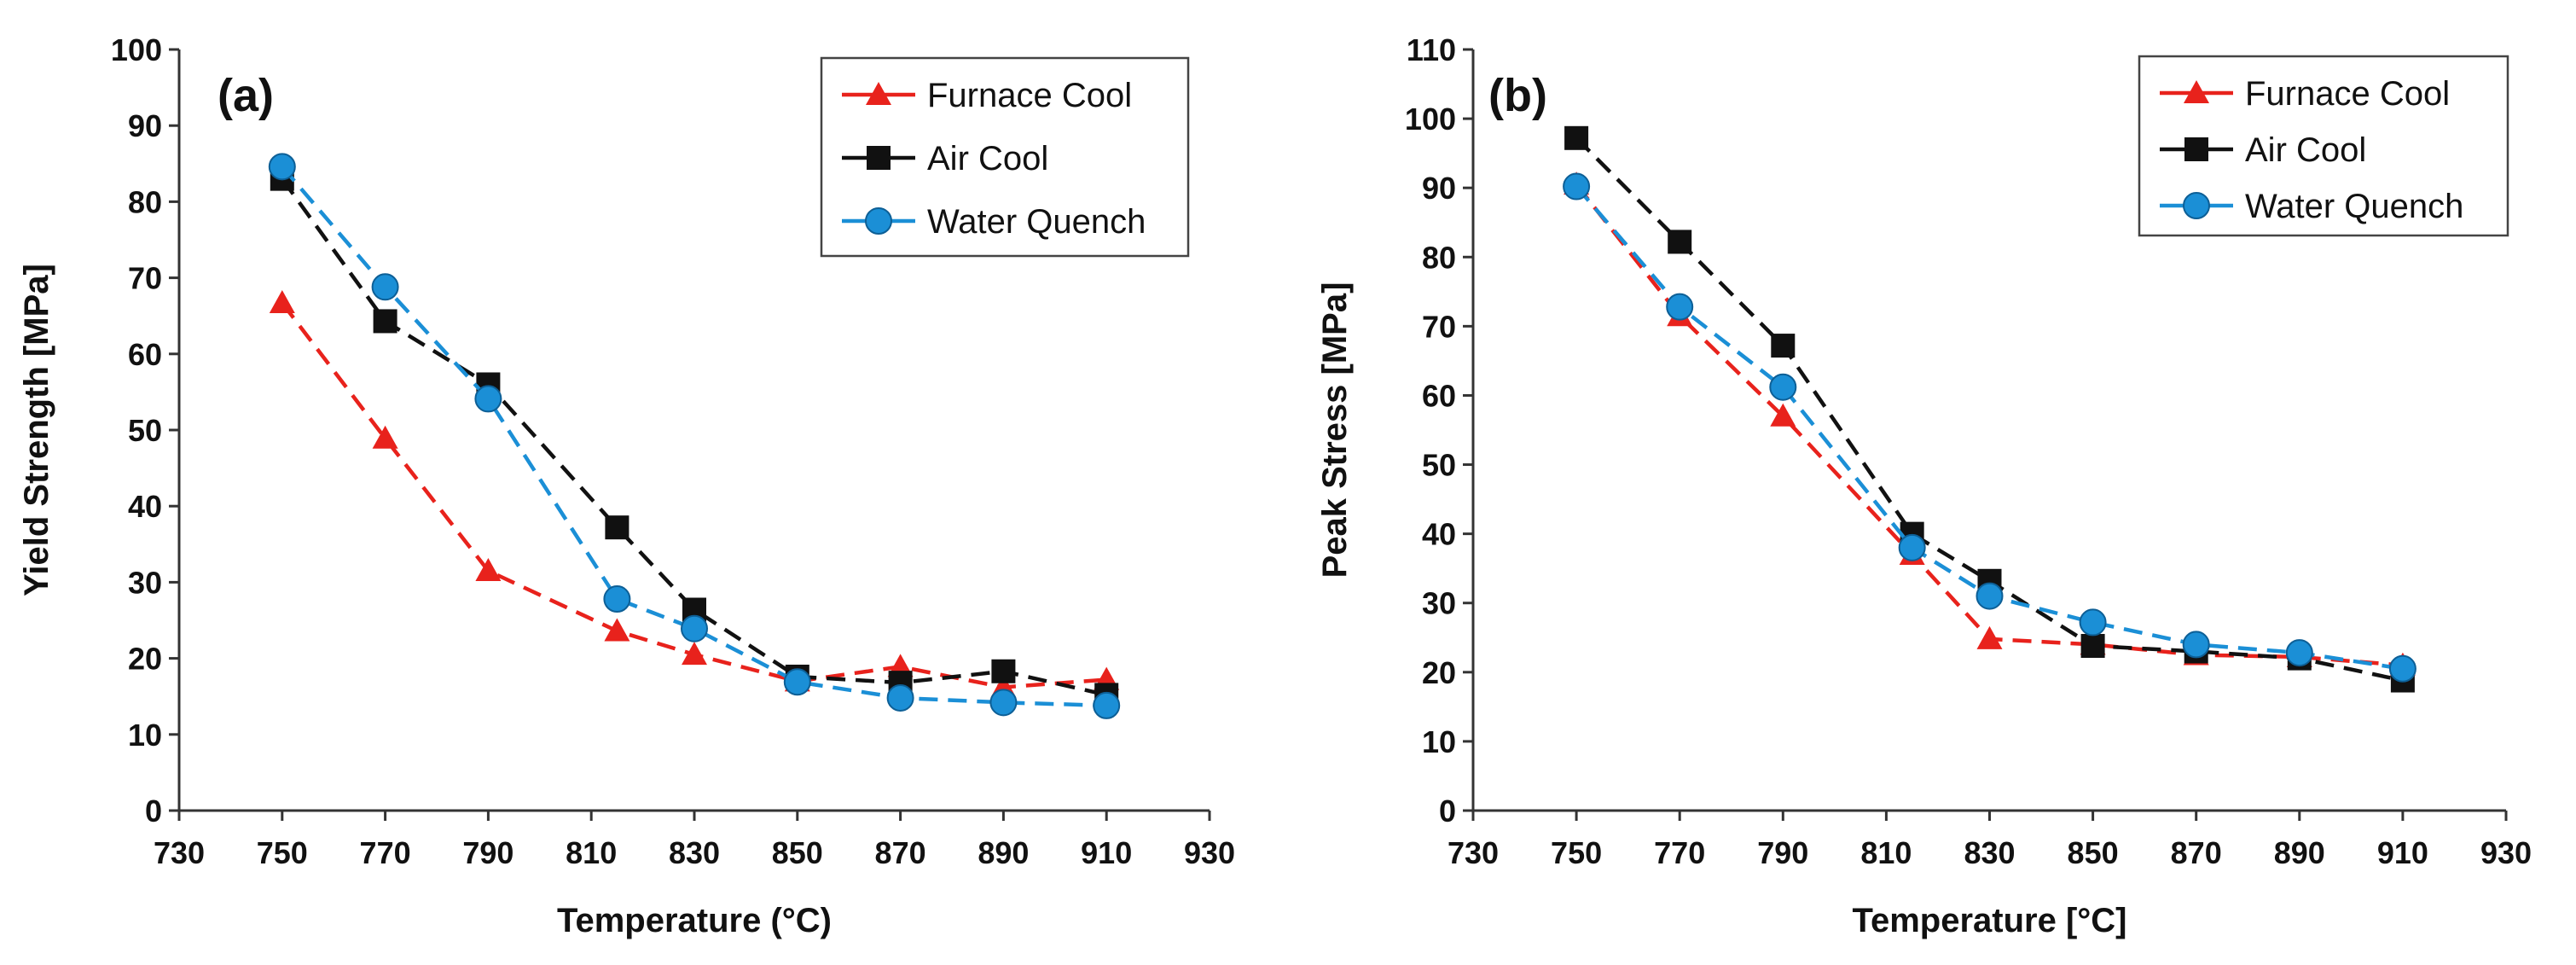 The width and height of the screenshot is (2576, 965). Describe the element at coordinates (1335, 430) in the screenshot. I see `panel-b-y-axis-title: Peak Stress [MPa]` at that location.